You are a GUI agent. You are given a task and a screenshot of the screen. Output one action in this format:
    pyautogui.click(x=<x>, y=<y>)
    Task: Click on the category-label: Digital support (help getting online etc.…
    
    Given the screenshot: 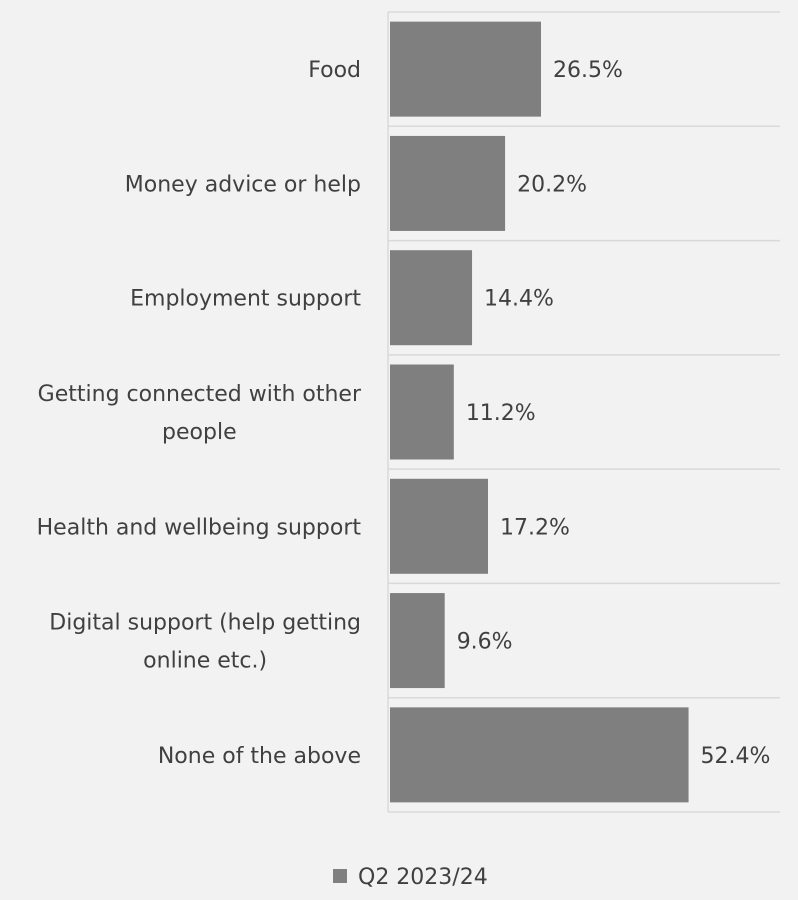 What is the action you would take?
    pyautogui.click(x=205, y=642)
    